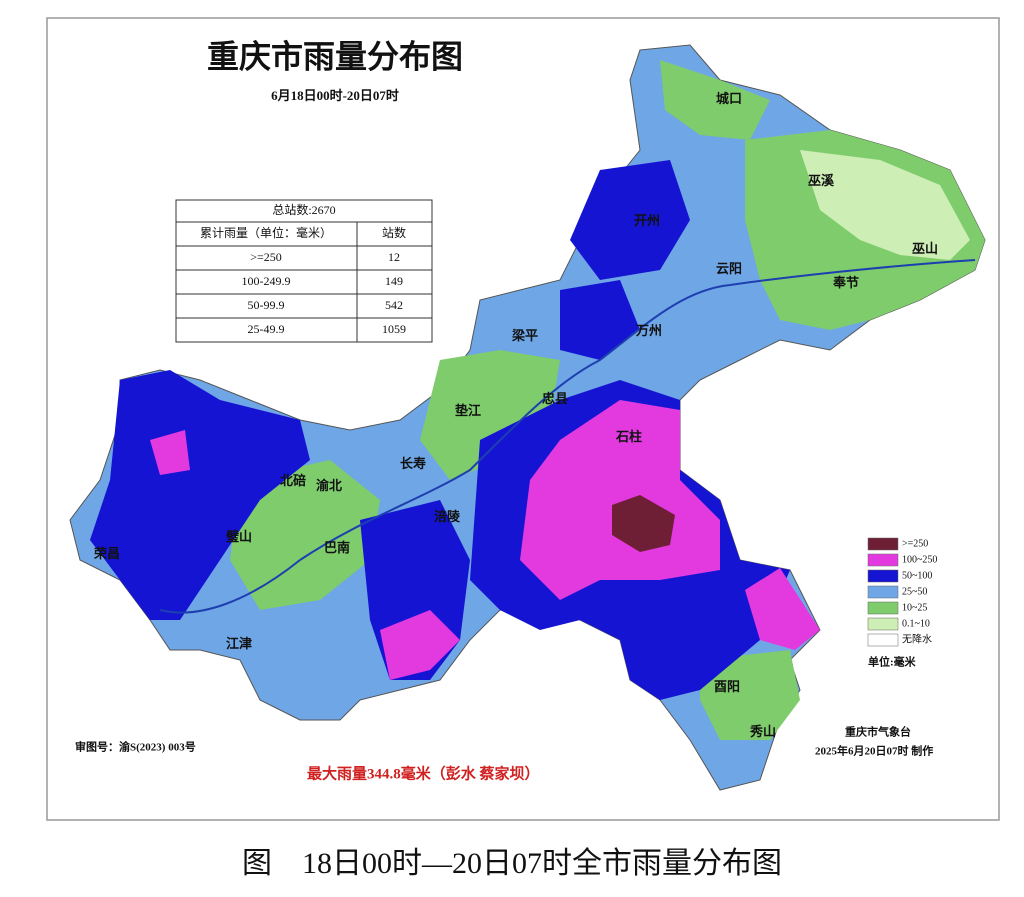 This screenshot has width=1024, height=897. Describe the element at coordinates (468, 410) in the screenshot. I see `place-label: 垫江` at that location.